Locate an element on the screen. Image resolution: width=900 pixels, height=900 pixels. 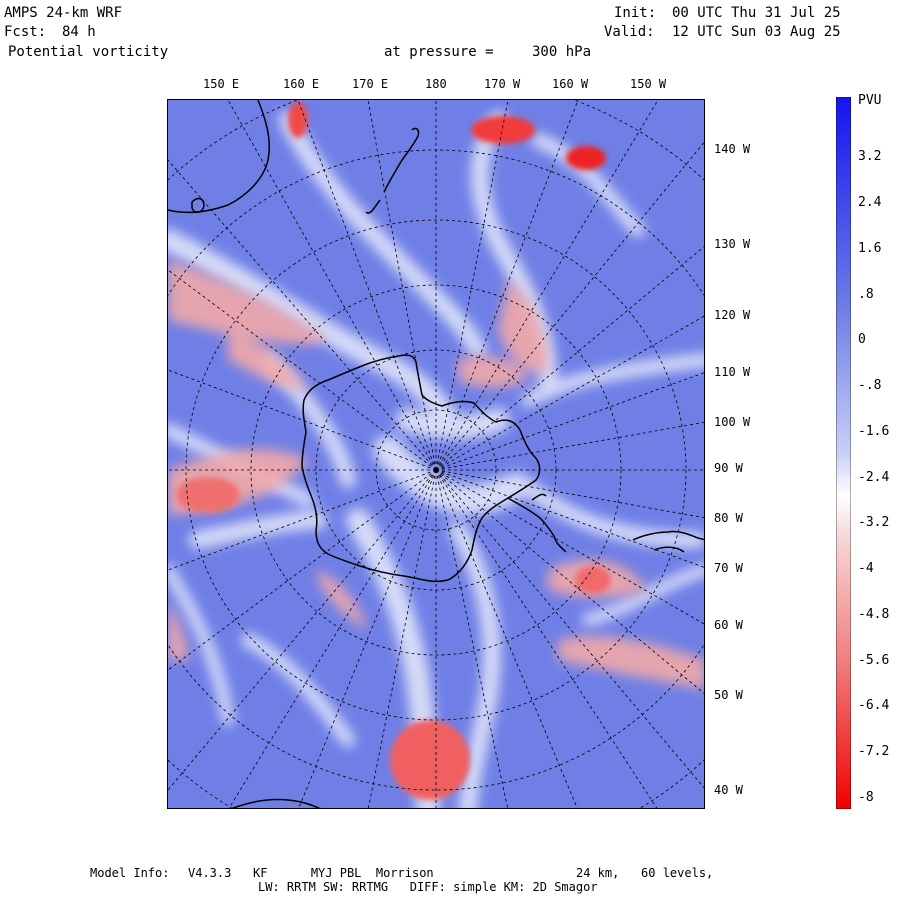
init-value: 00 UTC Thu 31 Jul 25 is located at coordinates (756, 13).